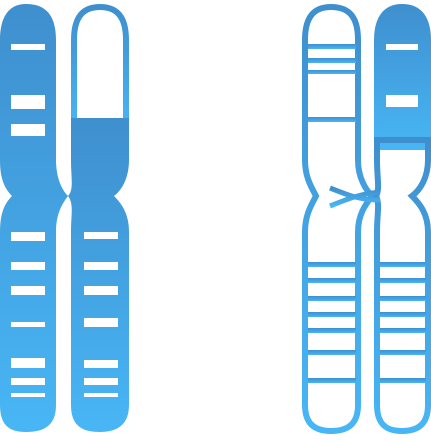 Image resolution: width=431 pixels, height=442 pixels. I want to click on bands-right-filled, so click(100, 227).